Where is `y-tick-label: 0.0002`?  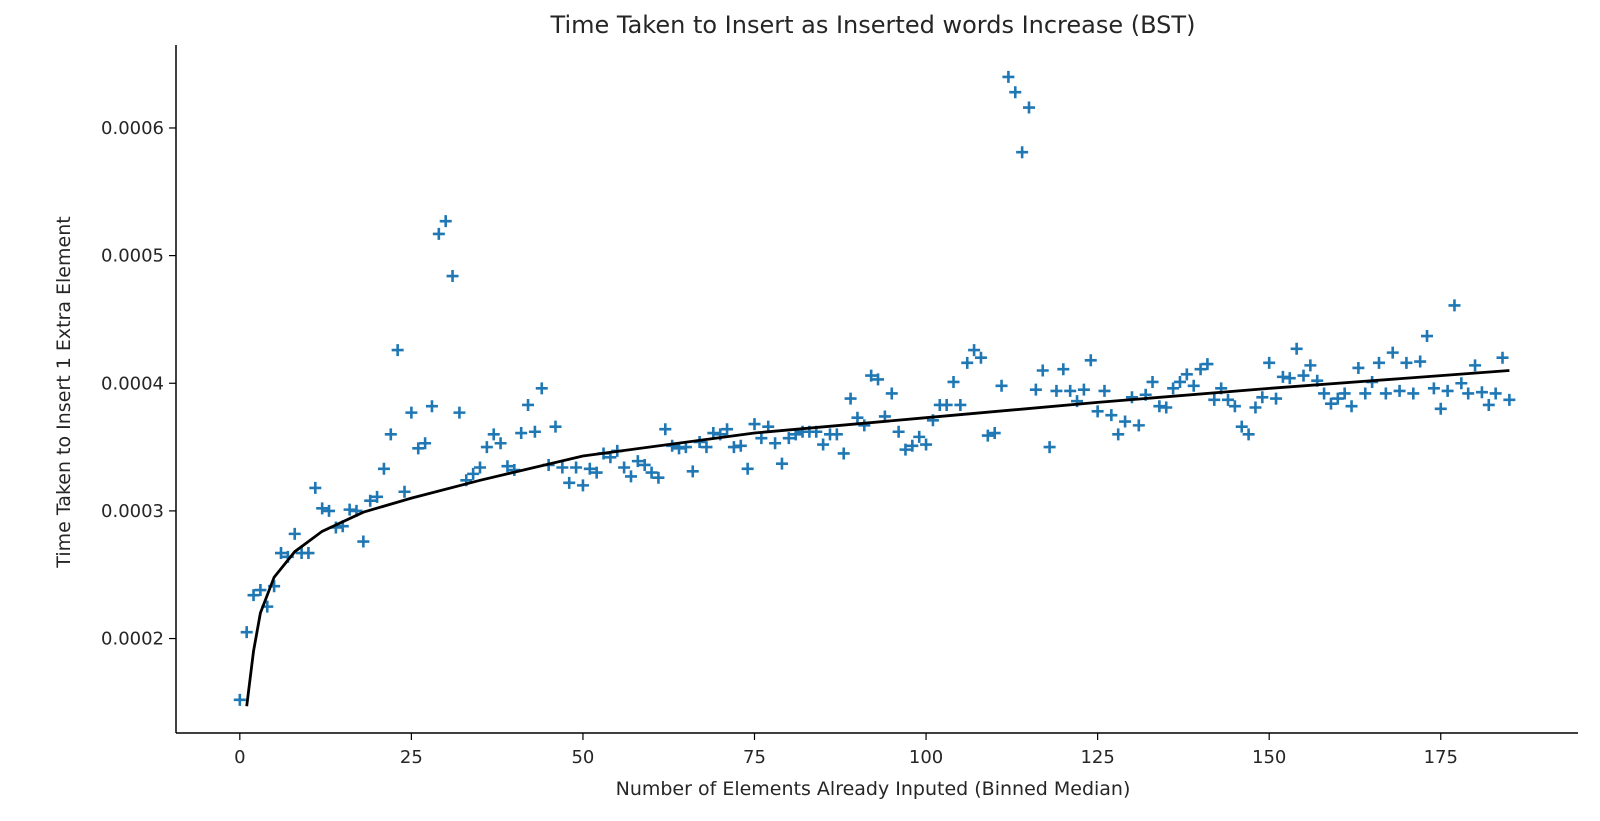 y-tick-label: 0.0002 is located at coordinates (132, 639).